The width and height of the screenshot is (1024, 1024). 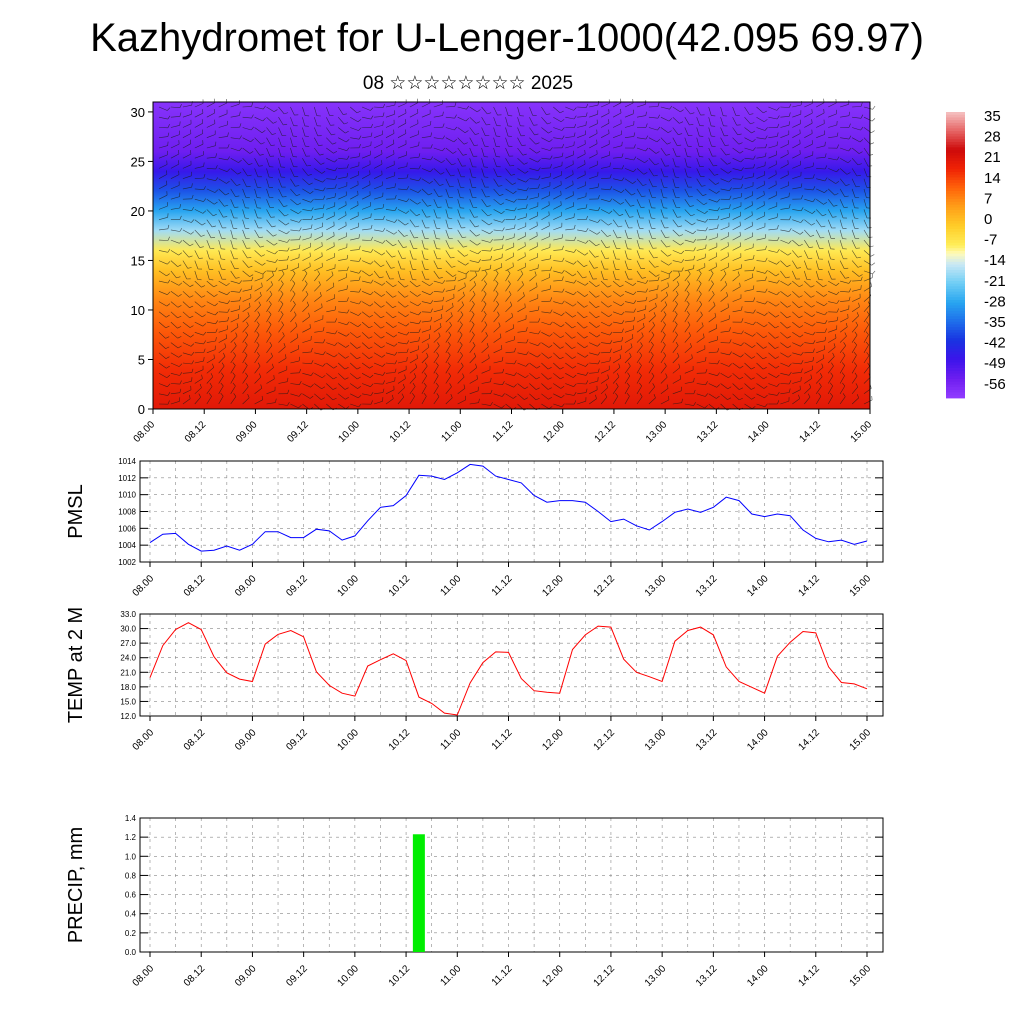 I want to click on x-tick-label: 09.00, so click(x=247, y=432).